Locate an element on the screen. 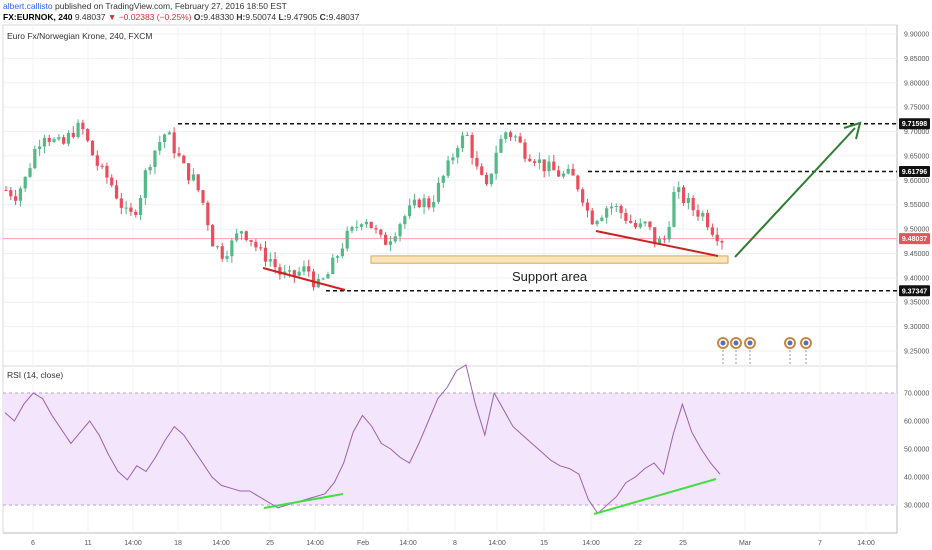 This screenshot has width=932, height=550. price-tag-label: 9.71598 is located at coordinates (914, 124).